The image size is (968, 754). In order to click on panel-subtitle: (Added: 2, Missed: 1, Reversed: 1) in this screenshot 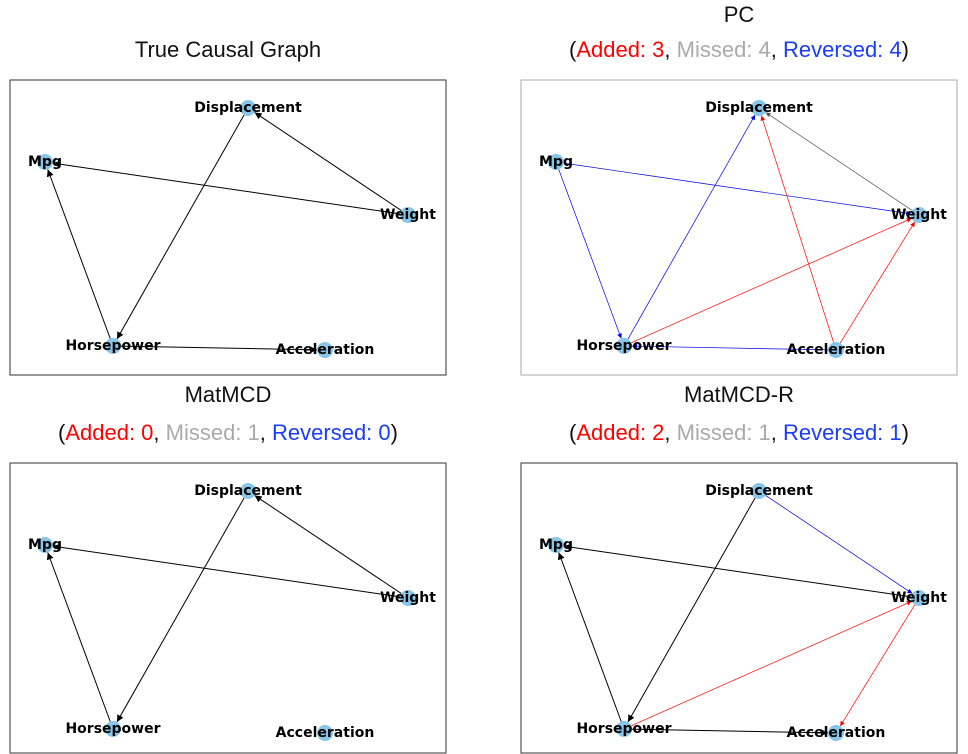, I will do `click(739, 432)`.